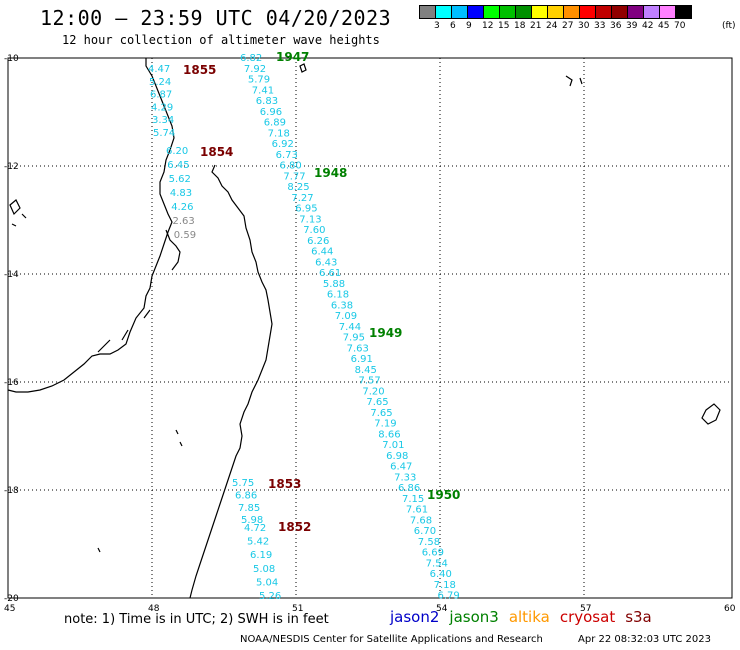 The height and width of the screenshot is (650, 740). Describe the element at coordinates (568, 26) in the screenshot. I see `color-scale-label: 27` at that location.